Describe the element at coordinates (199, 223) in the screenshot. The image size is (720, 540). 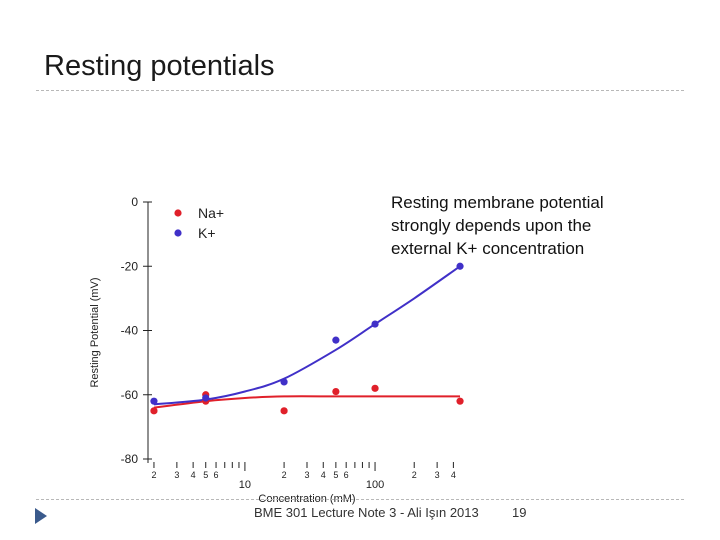
I see `chart-legend: Na+ K+` at that location.